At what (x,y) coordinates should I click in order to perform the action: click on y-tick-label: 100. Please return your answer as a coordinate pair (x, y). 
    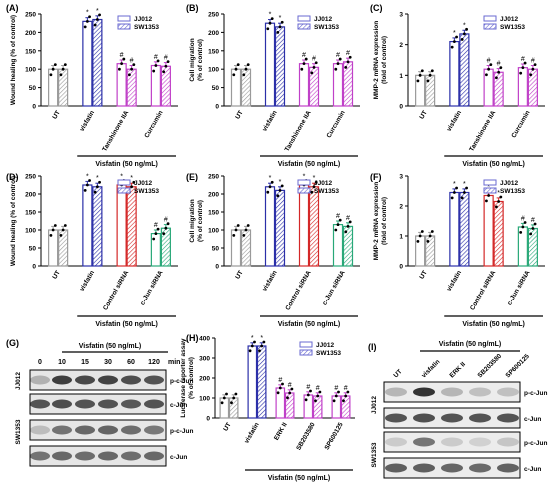
    Looking at the image, I should click on (213, 231).